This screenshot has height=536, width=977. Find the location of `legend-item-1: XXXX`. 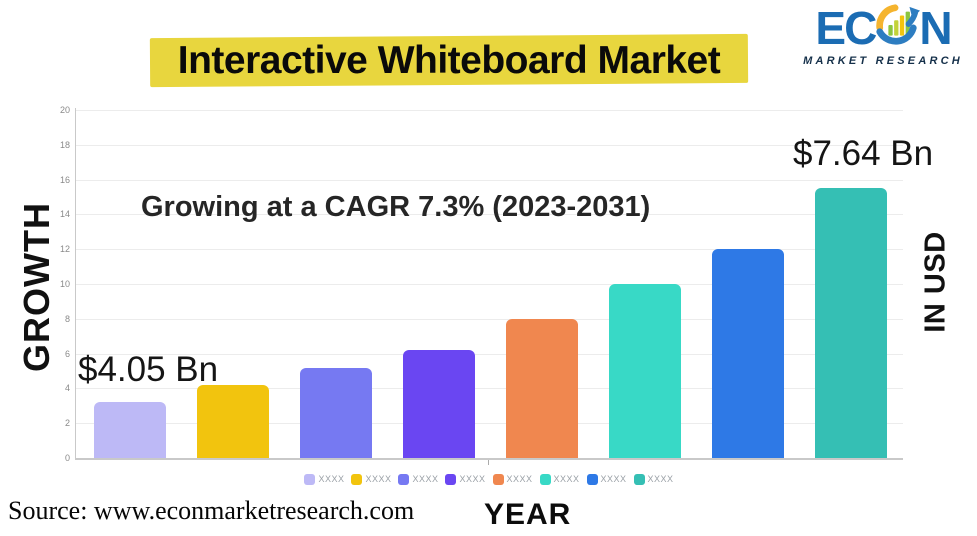

legend-item-1: XXXX is located at coordinates (324, 479).